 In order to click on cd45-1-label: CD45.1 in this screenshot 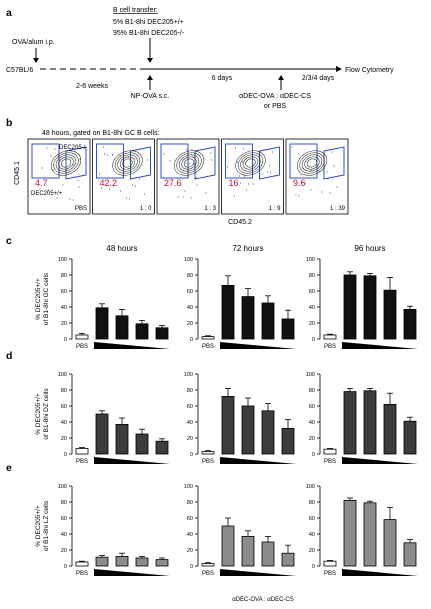, I will do `click(17, 173)`.